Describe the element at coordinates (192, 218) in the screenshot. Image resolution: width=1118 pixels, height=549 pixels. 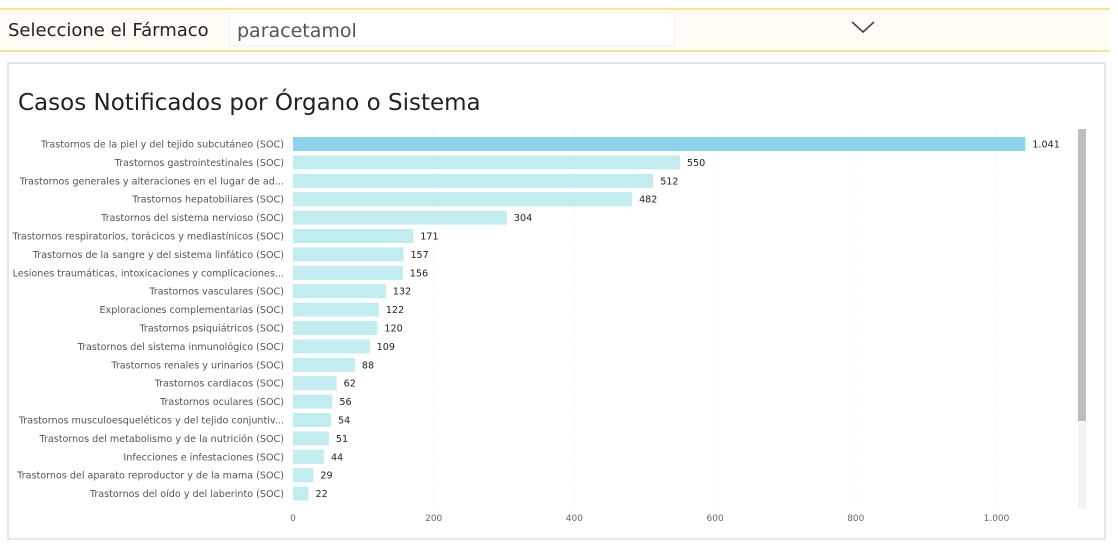
I see `category-label: Trastornos del sistema nervioso (SOC)` at that location.